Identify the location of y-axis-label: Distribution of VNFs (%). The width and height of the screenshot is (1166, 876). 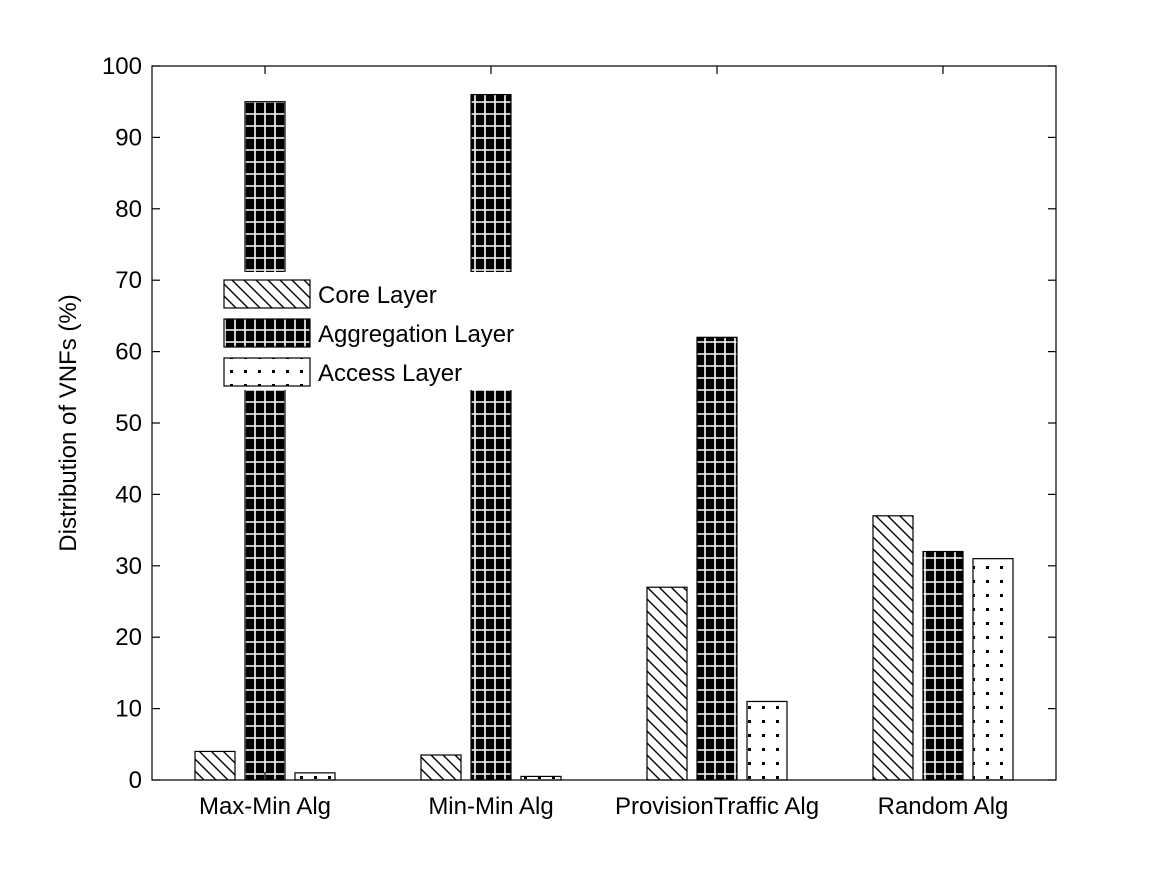
(68, 422).